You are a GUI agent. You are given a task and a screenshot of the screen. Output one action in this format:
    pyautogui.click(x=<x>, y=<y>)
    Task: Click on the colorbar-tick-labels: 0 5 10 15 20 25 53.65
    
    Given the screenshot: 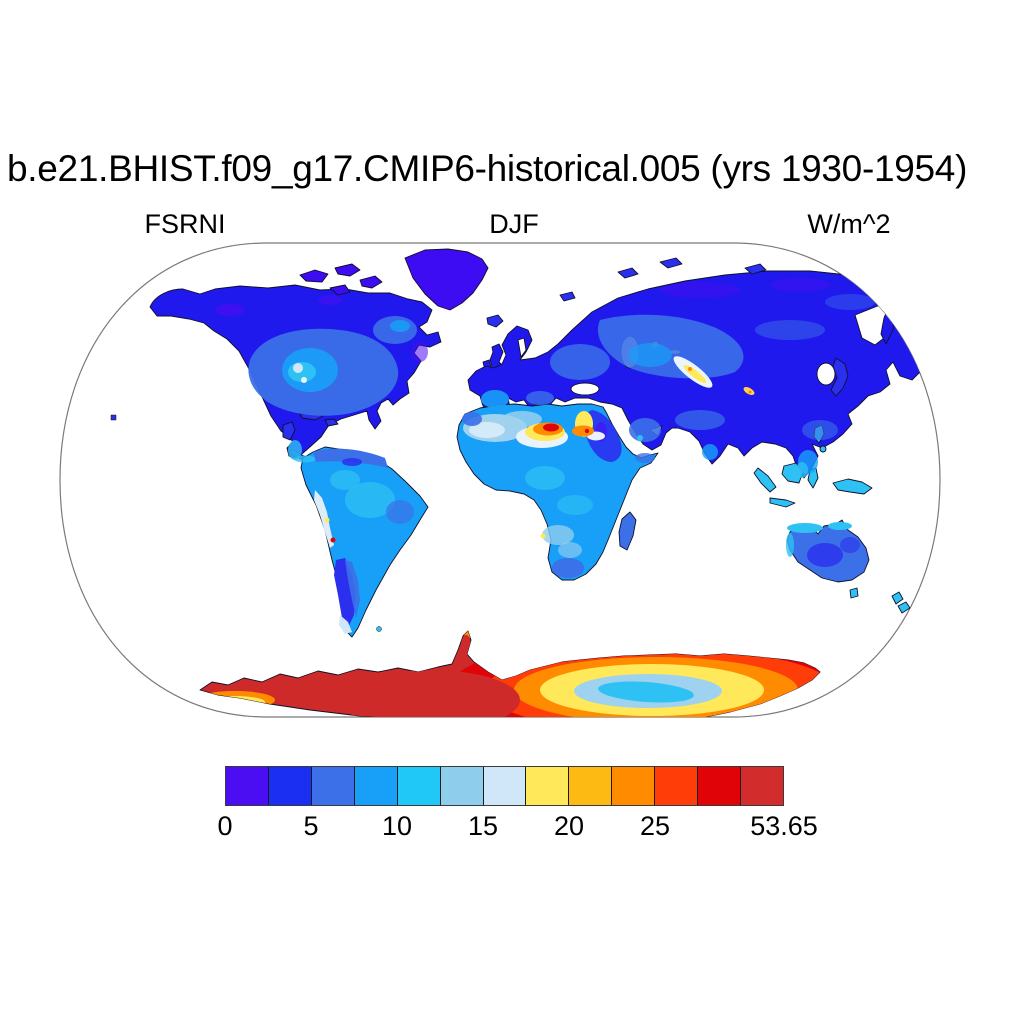 What is the action you would take?
    pyautogui.click(x=512, y=829)
    